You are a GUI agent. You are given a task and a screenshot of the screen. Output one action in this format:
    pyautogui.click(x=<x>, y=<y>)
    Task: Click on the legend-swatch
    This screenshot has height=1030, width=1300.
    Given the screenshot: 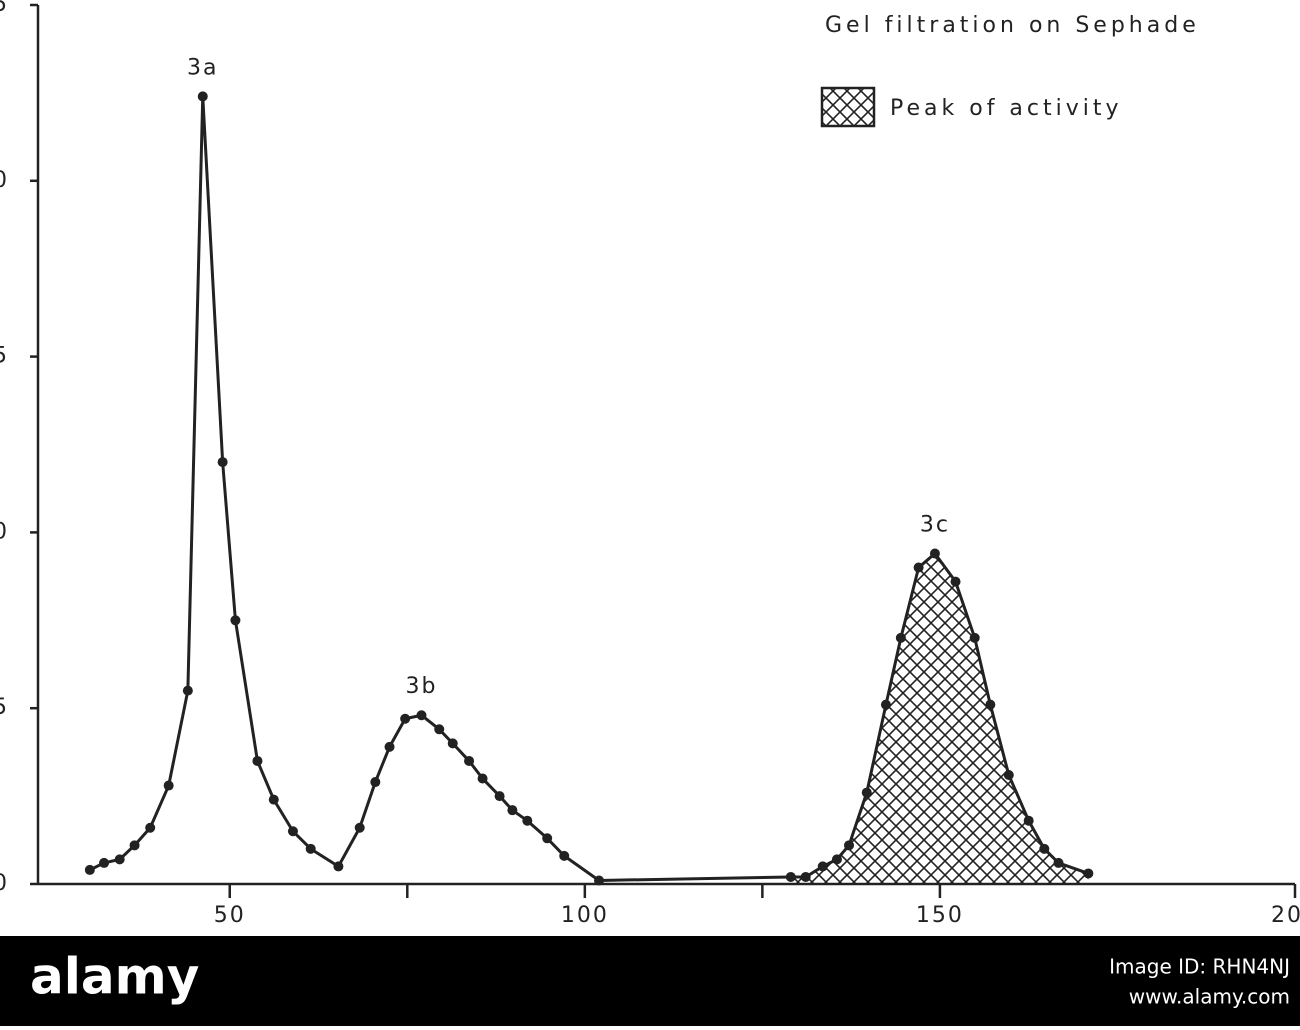 What is the action you would take?
    pyautogui.click(x=848, y=107)
    